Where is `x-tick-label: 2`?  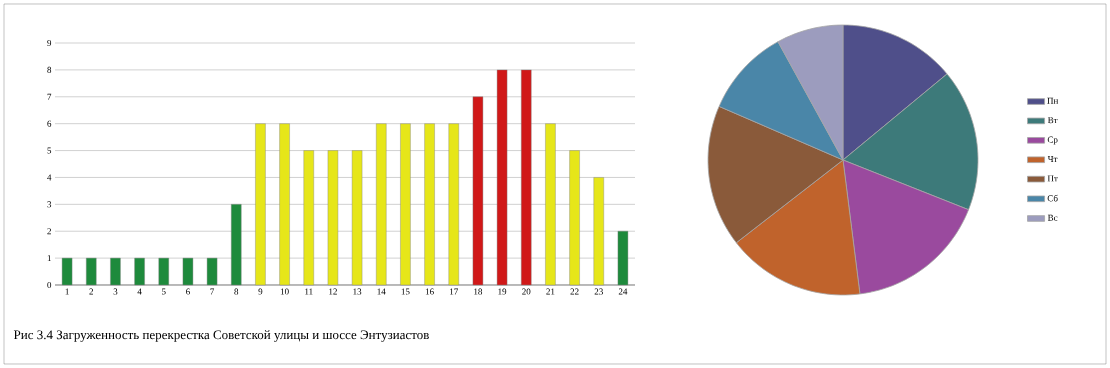
x-tick-label: 2 is located at coordinates (91, 291).